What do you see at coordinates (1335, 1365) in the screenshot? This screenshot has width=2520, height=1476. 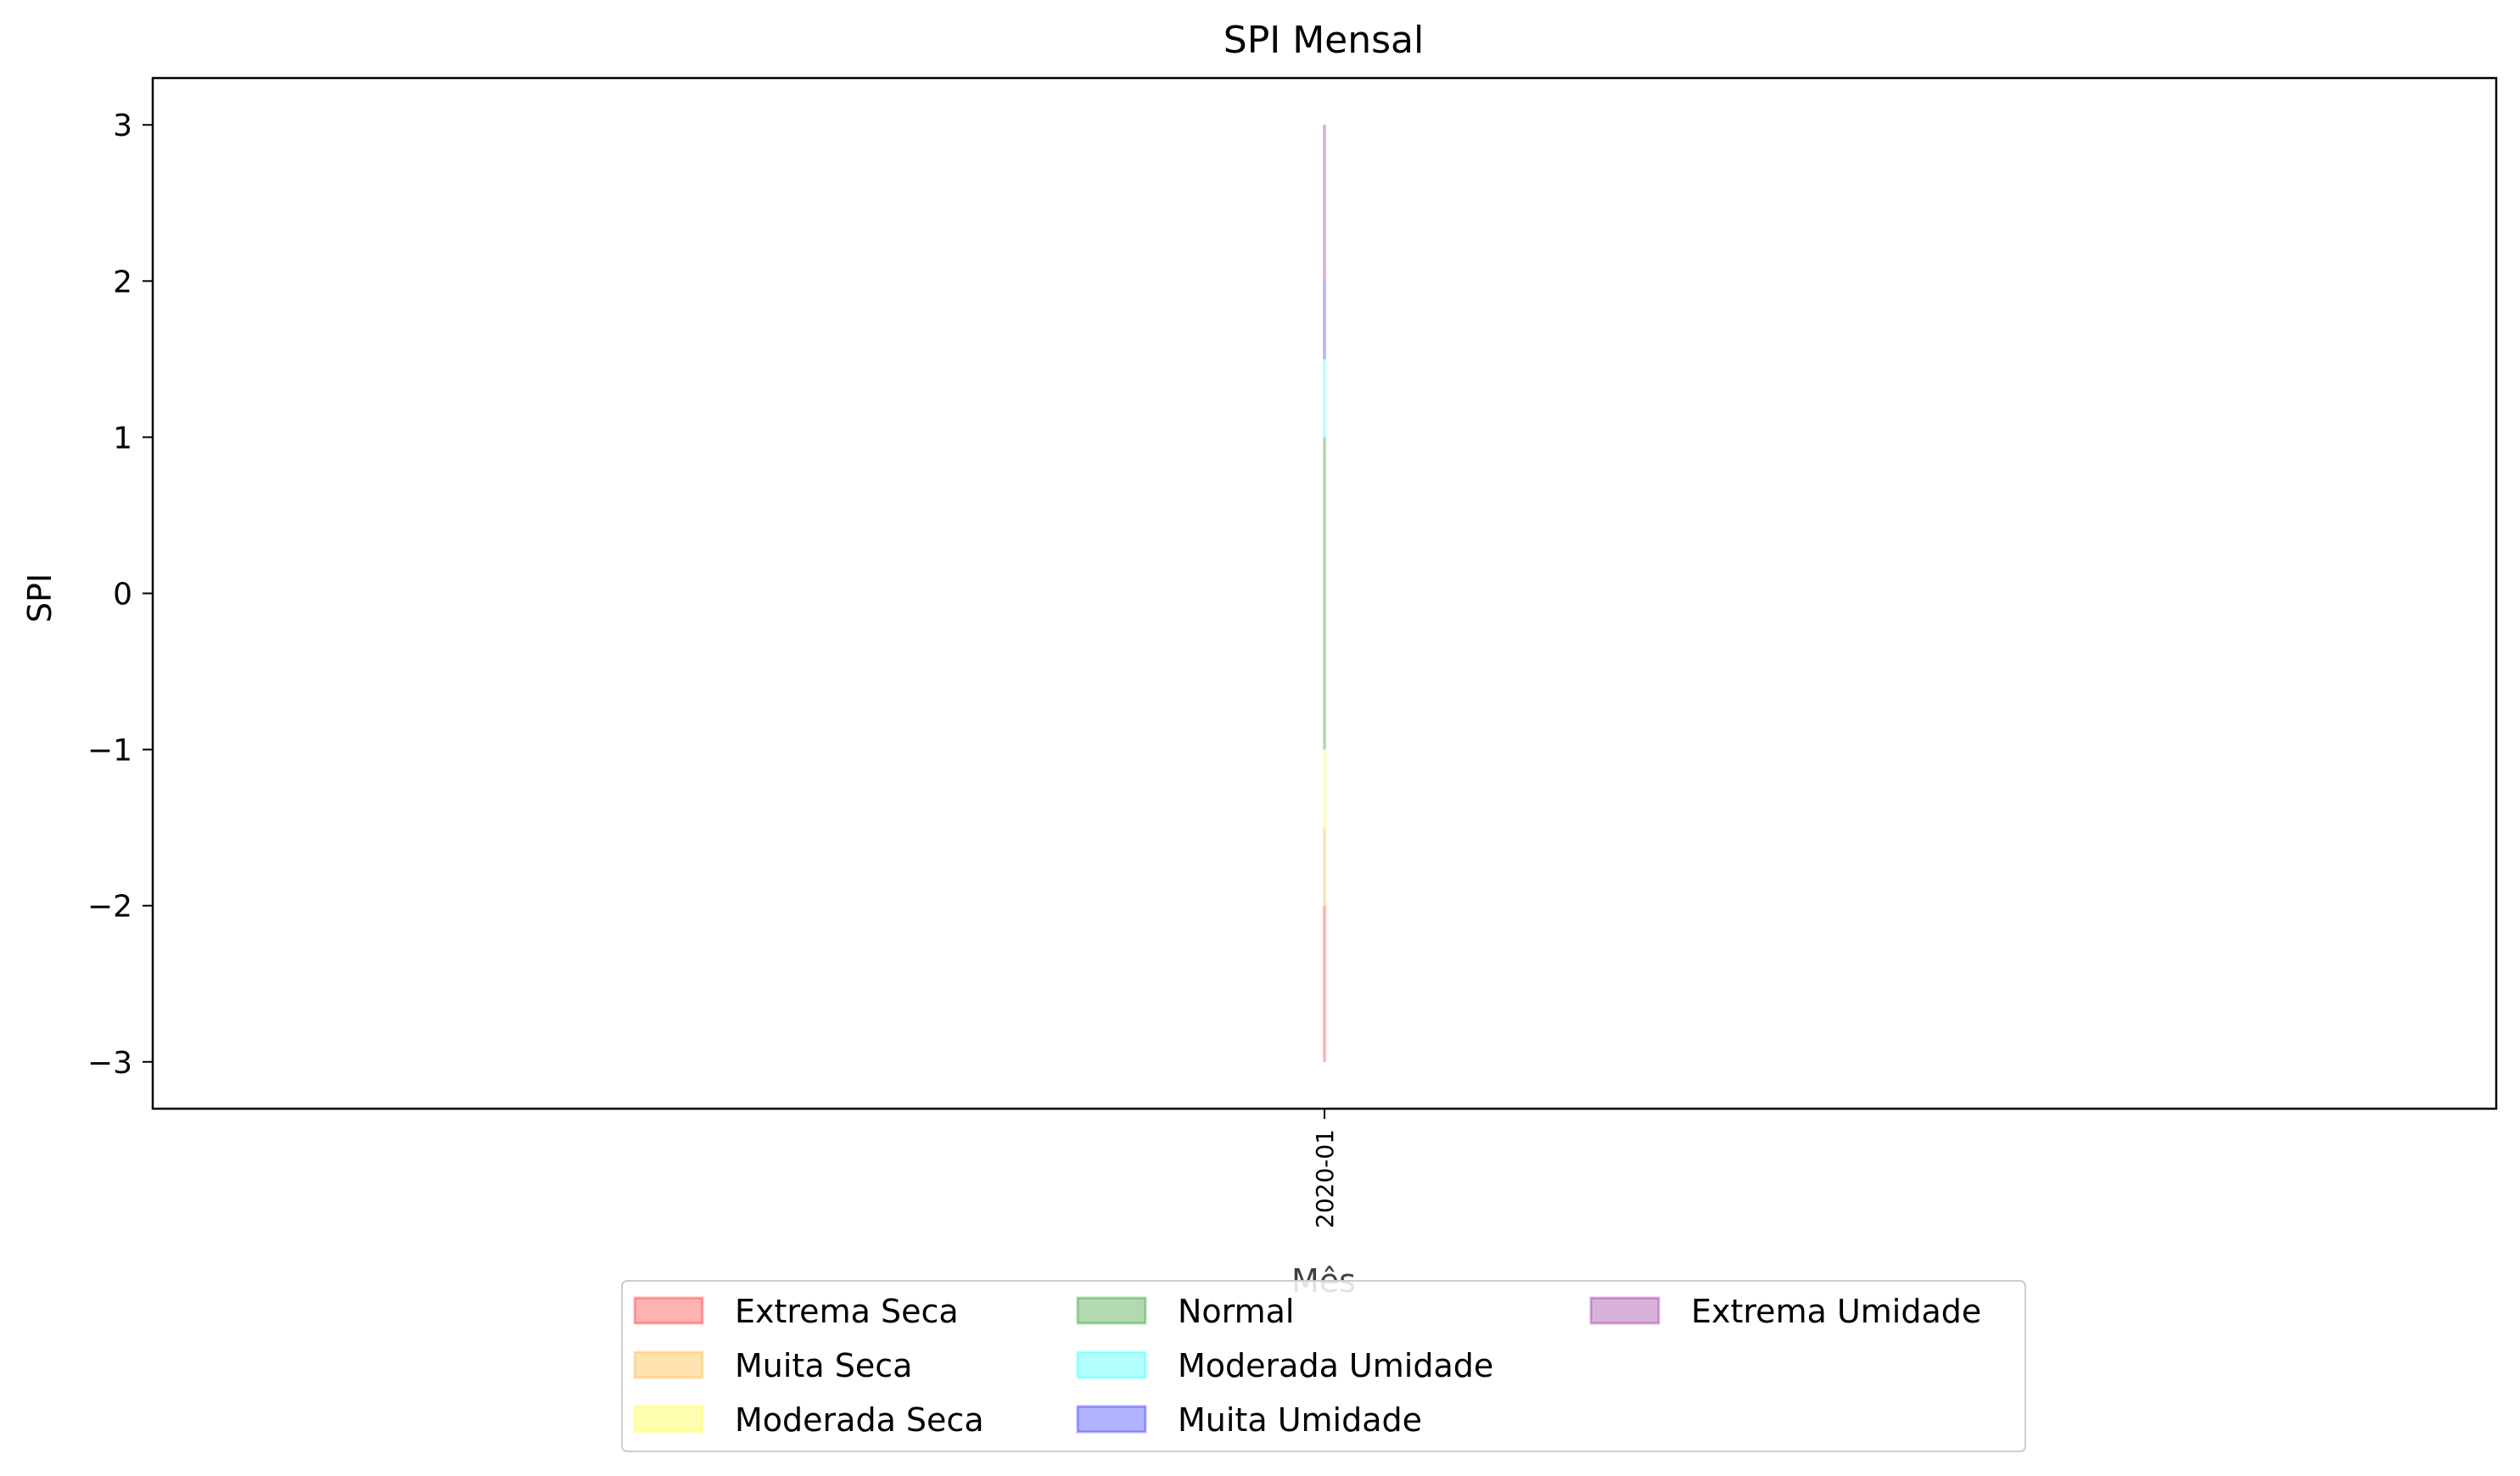 I see `legend-label: Moderada Umidade` at bounding box center [1335, 1365].